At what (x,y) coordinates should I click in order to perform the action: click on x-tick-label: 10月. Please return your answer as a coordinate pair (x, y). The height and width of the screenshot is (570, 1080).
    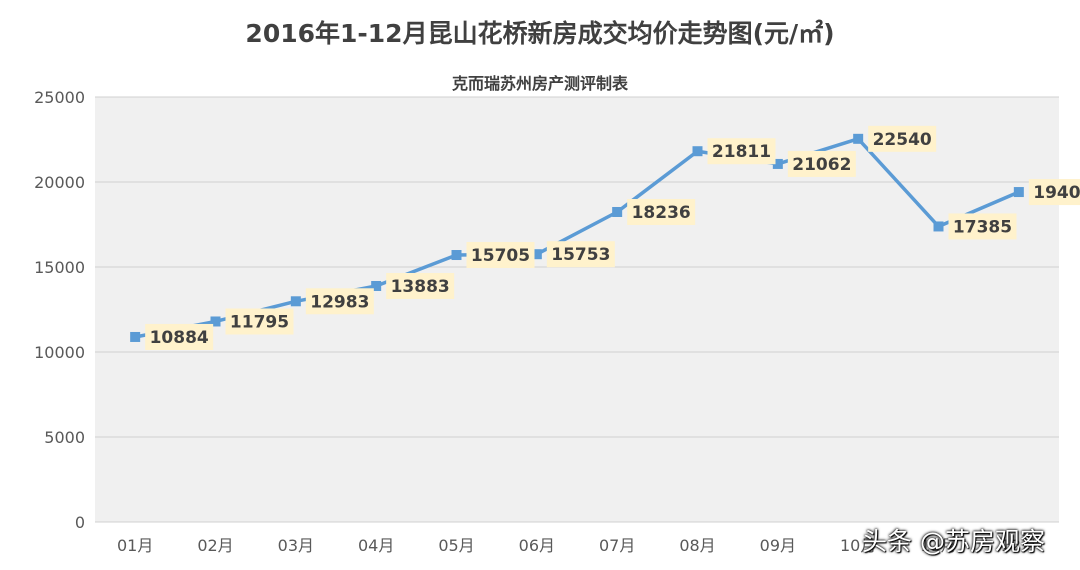
    Looking at the image, I should click on (858, 545).